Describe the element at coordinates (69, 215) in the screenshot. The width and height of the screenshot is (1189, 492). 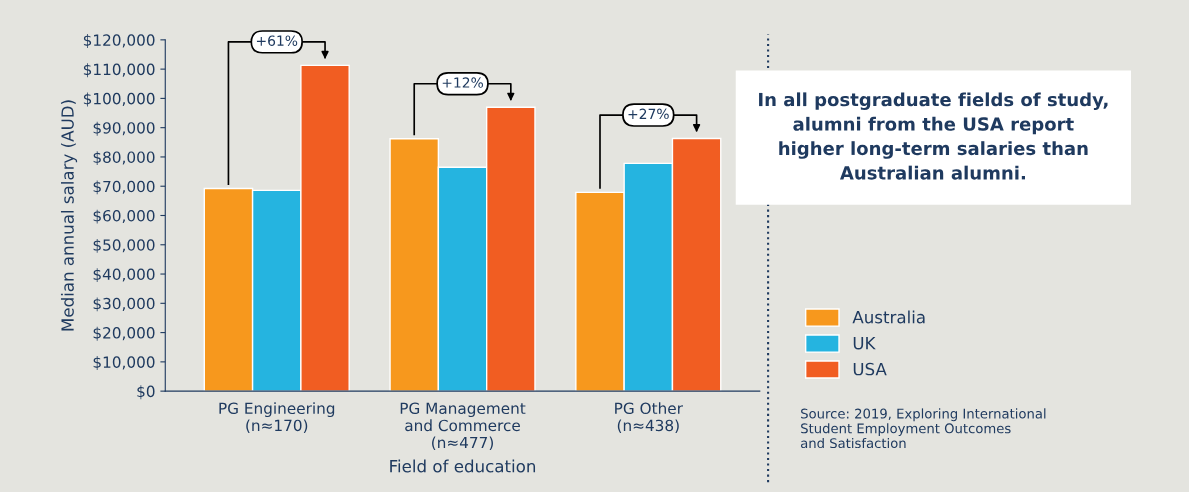
I see `y-axis-title: Median annual salary (AUD)` at that location.